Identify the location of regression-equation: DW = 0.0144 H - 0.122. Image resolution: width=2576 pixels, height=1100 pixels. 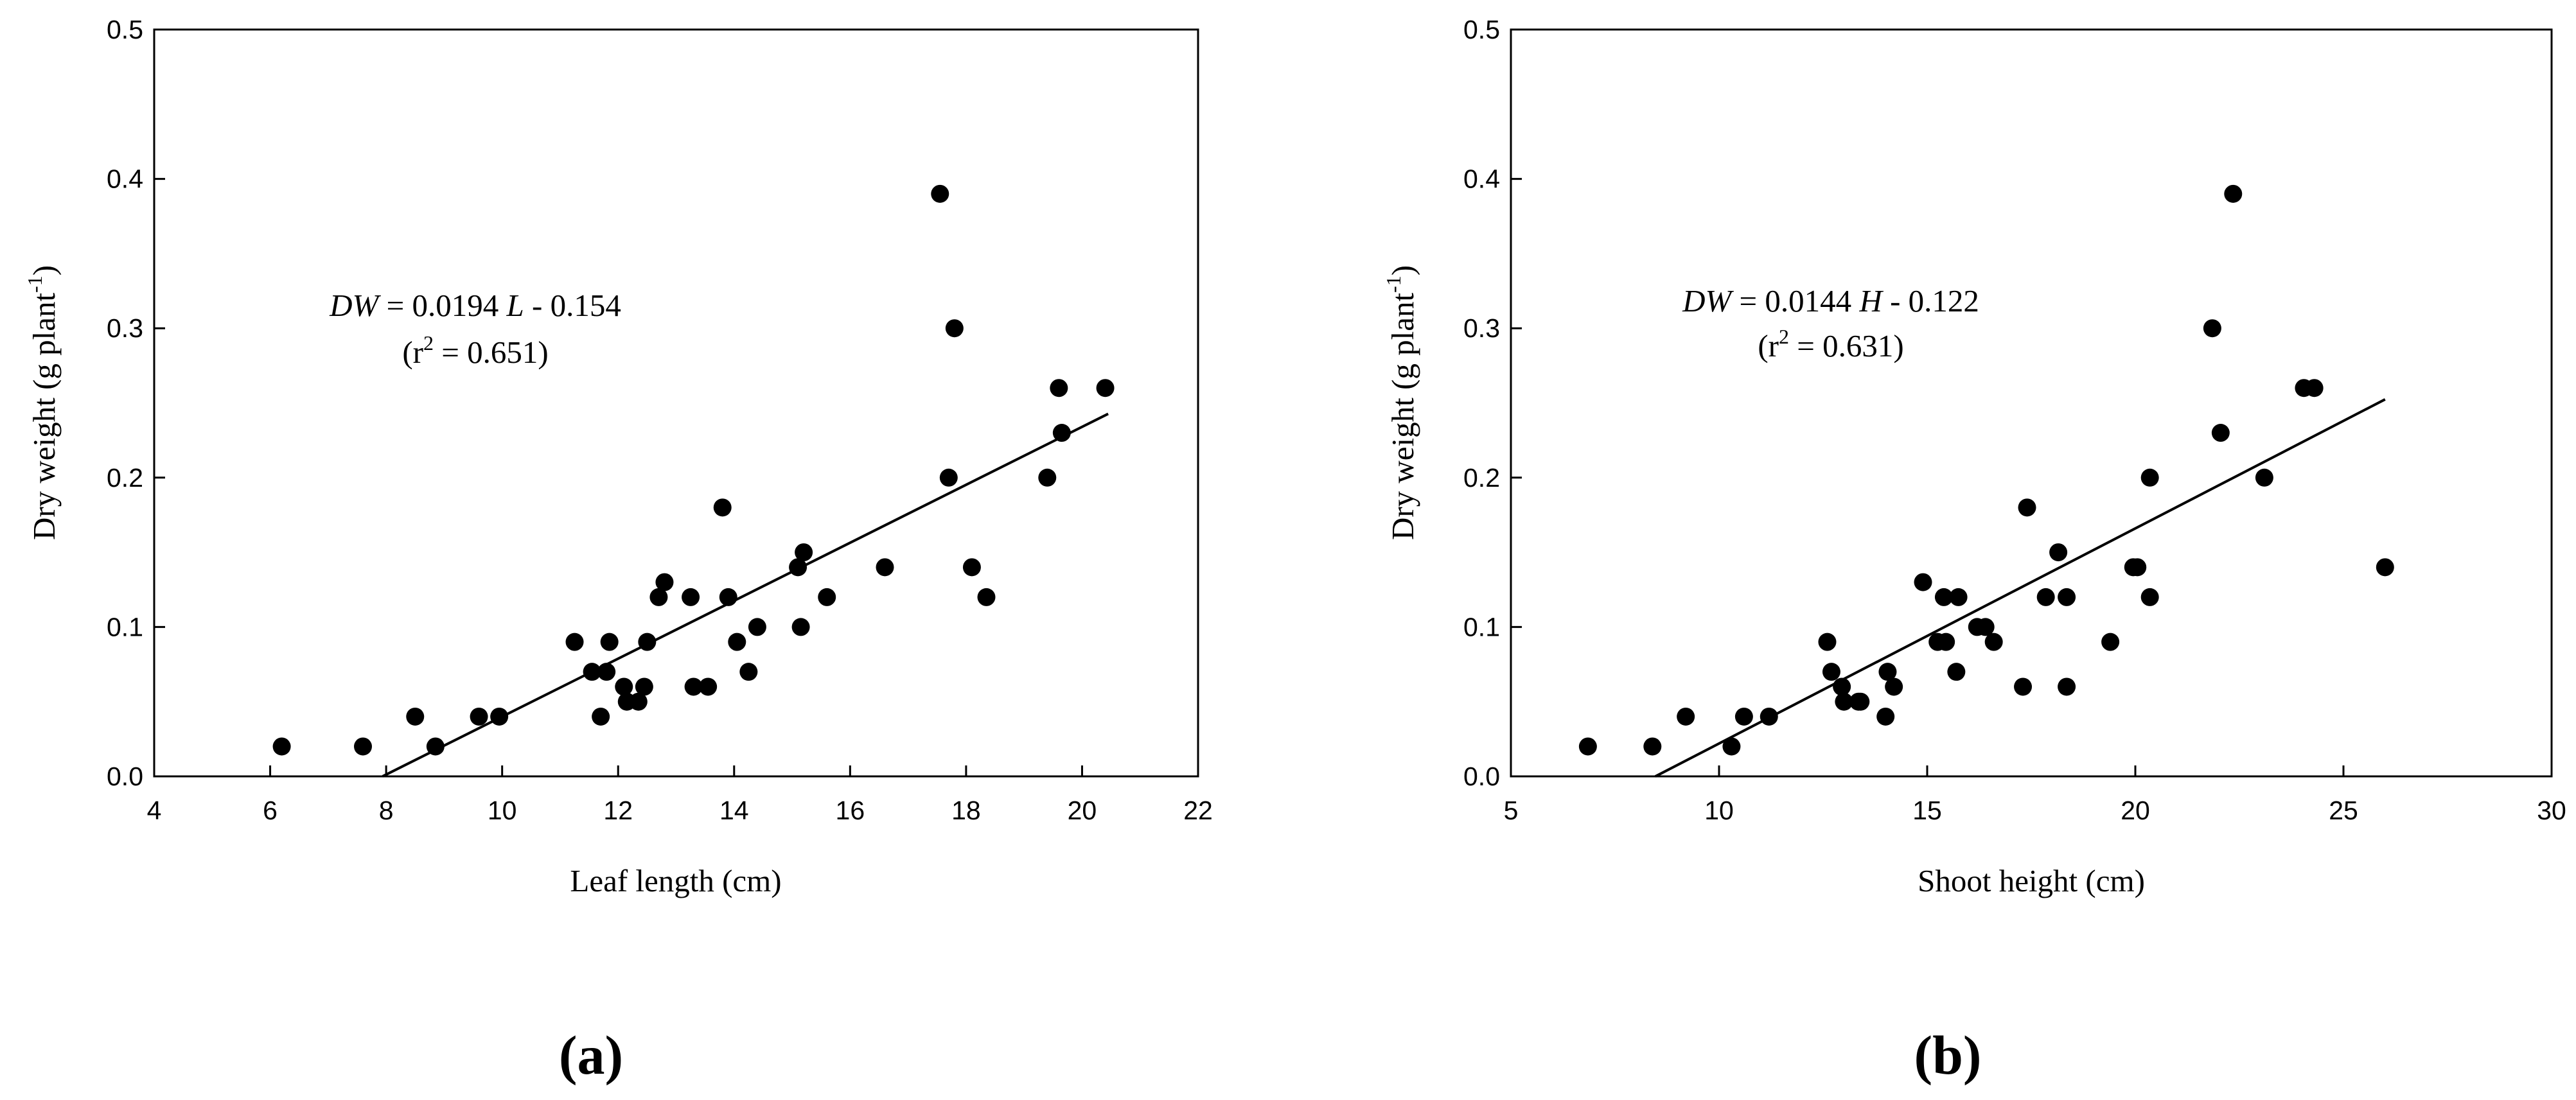
(1830, 301).